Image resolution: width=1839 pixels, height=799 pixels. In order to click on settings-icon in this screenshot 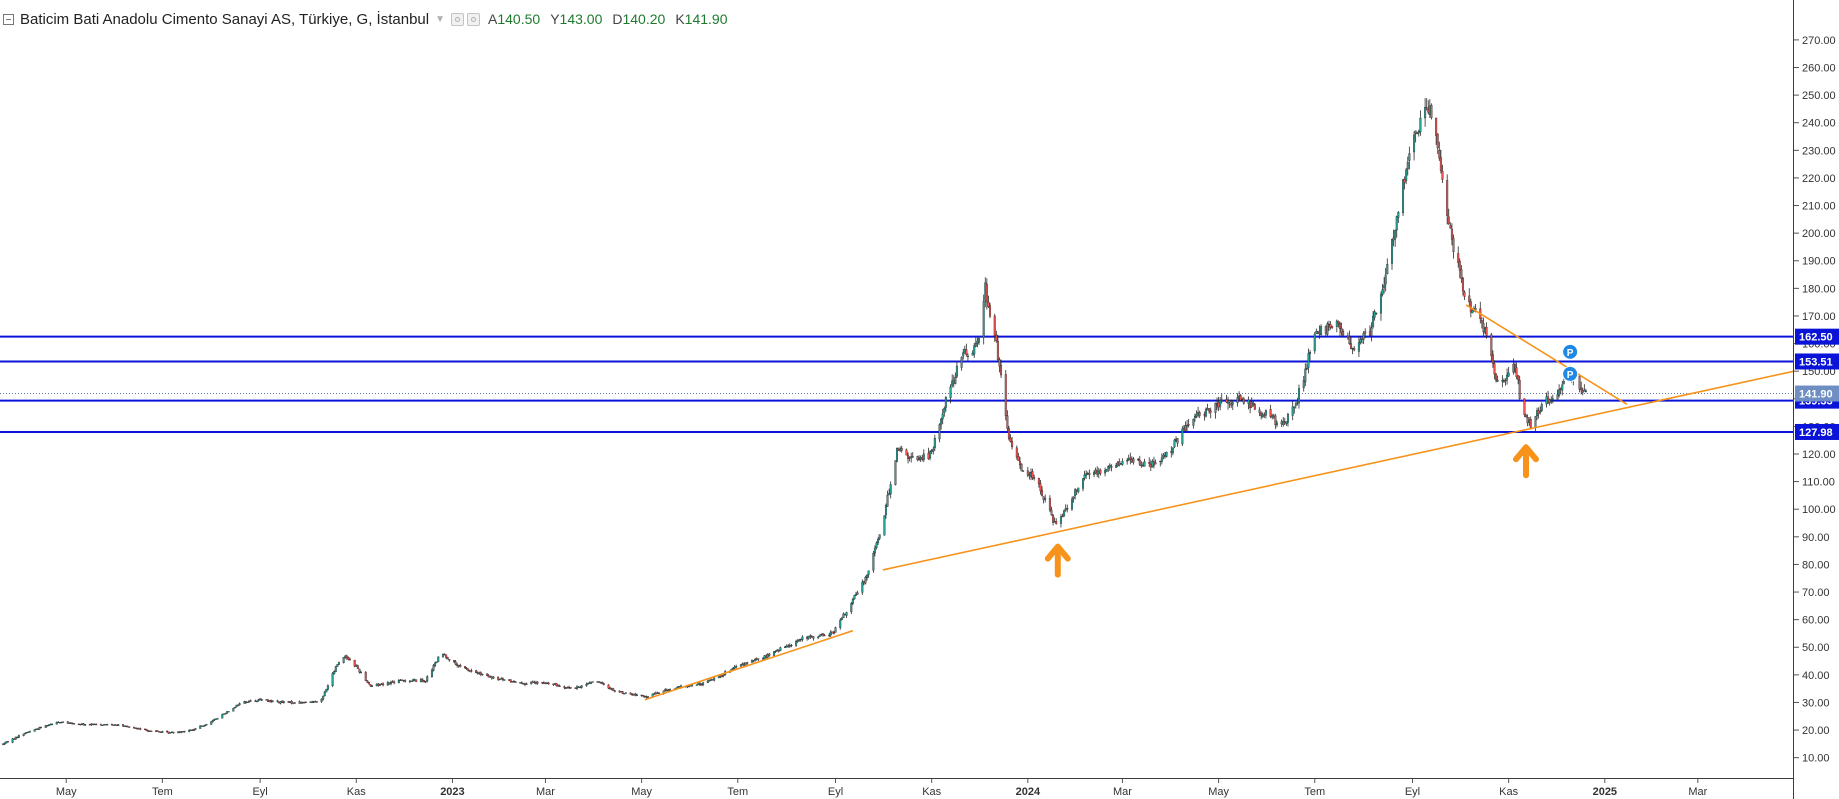, I will do `click(474, 19)`.